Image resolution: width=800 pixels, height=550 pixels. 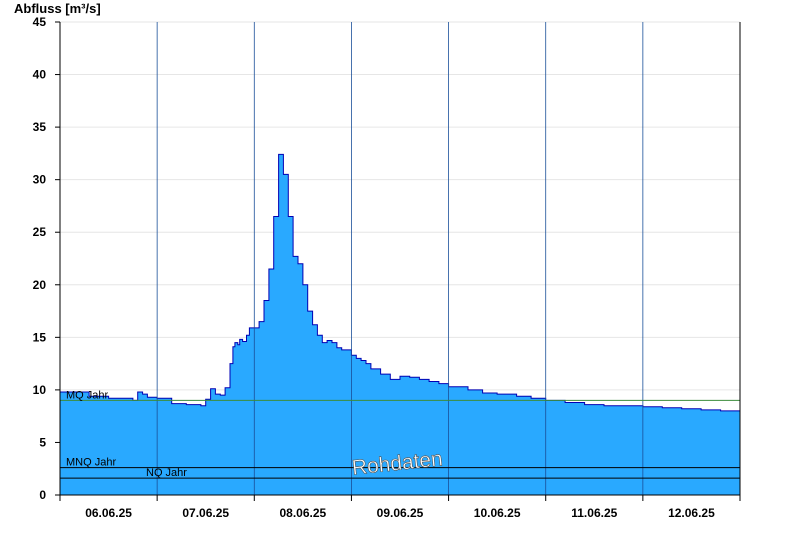 What do you see at coordinates (108, 513) in the screenshot?
I see `x-tick-label: 06.06.25` at bounding box center [108, 513].